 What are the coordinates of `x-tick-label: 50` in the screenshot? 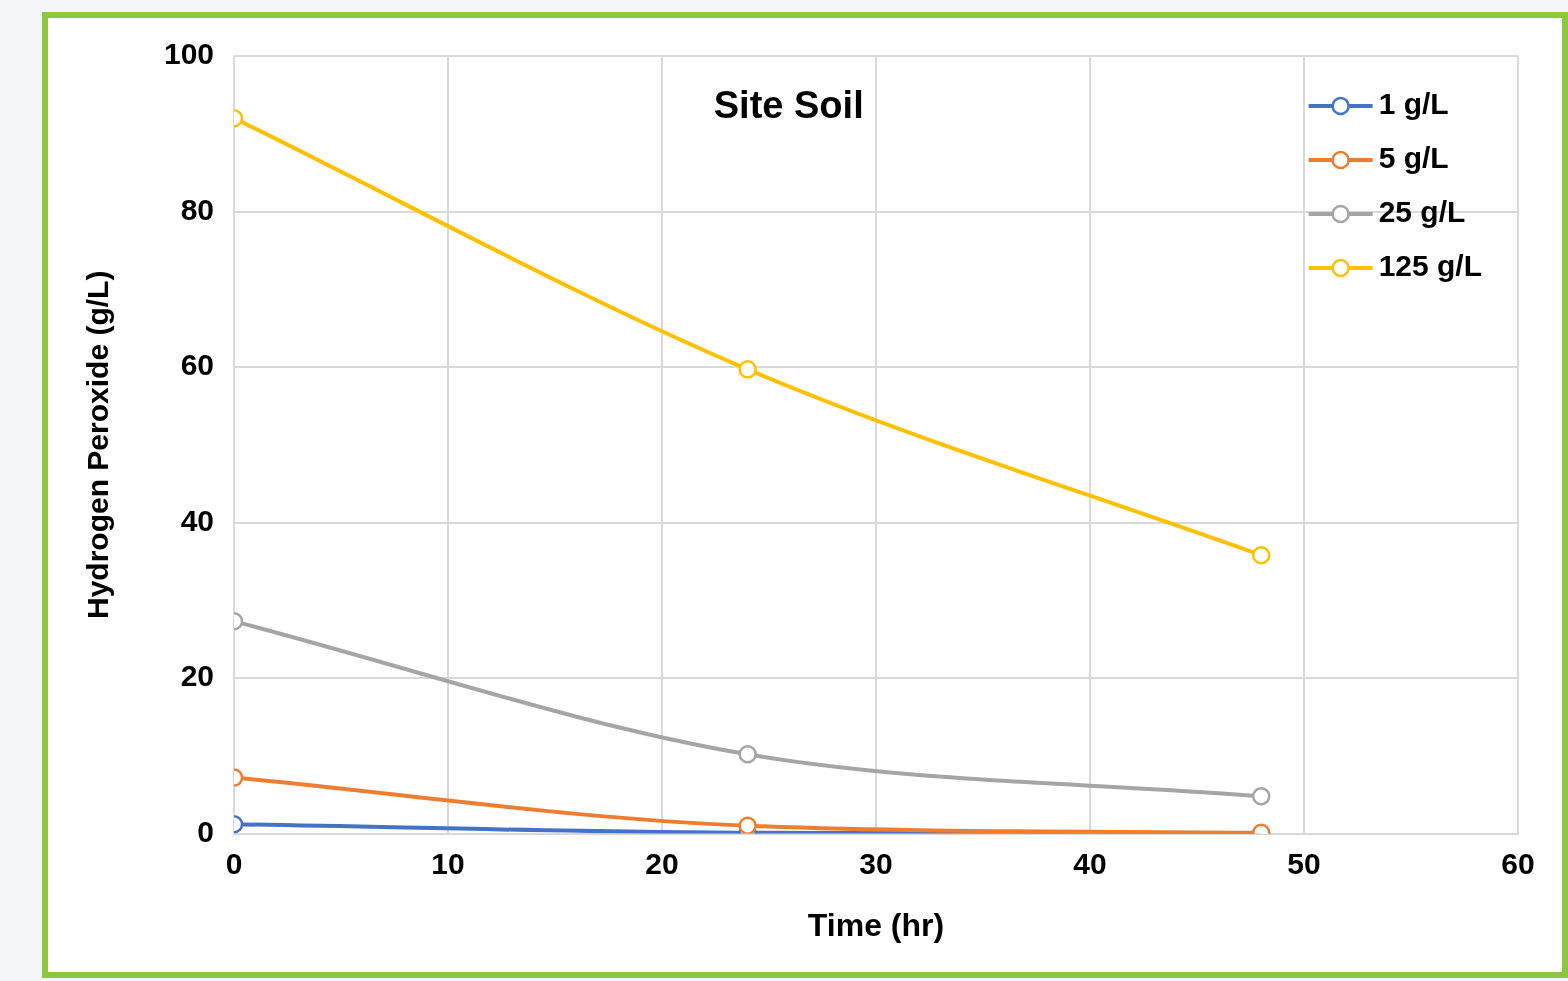 It's located at (1304, 863).